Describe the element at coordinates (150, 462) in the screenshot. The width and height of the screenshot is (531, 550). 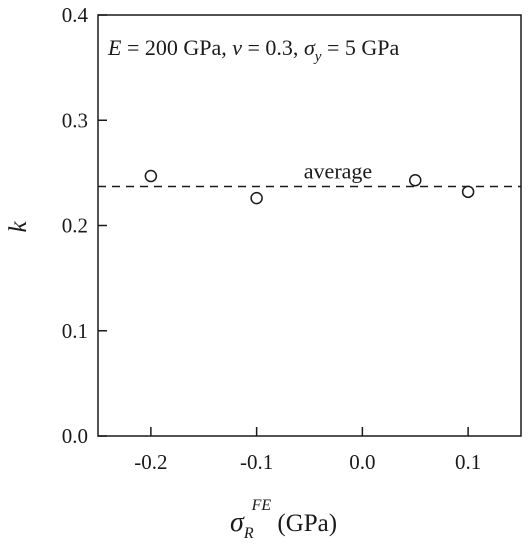
I see `x-tick-label: -0.2` at that location.